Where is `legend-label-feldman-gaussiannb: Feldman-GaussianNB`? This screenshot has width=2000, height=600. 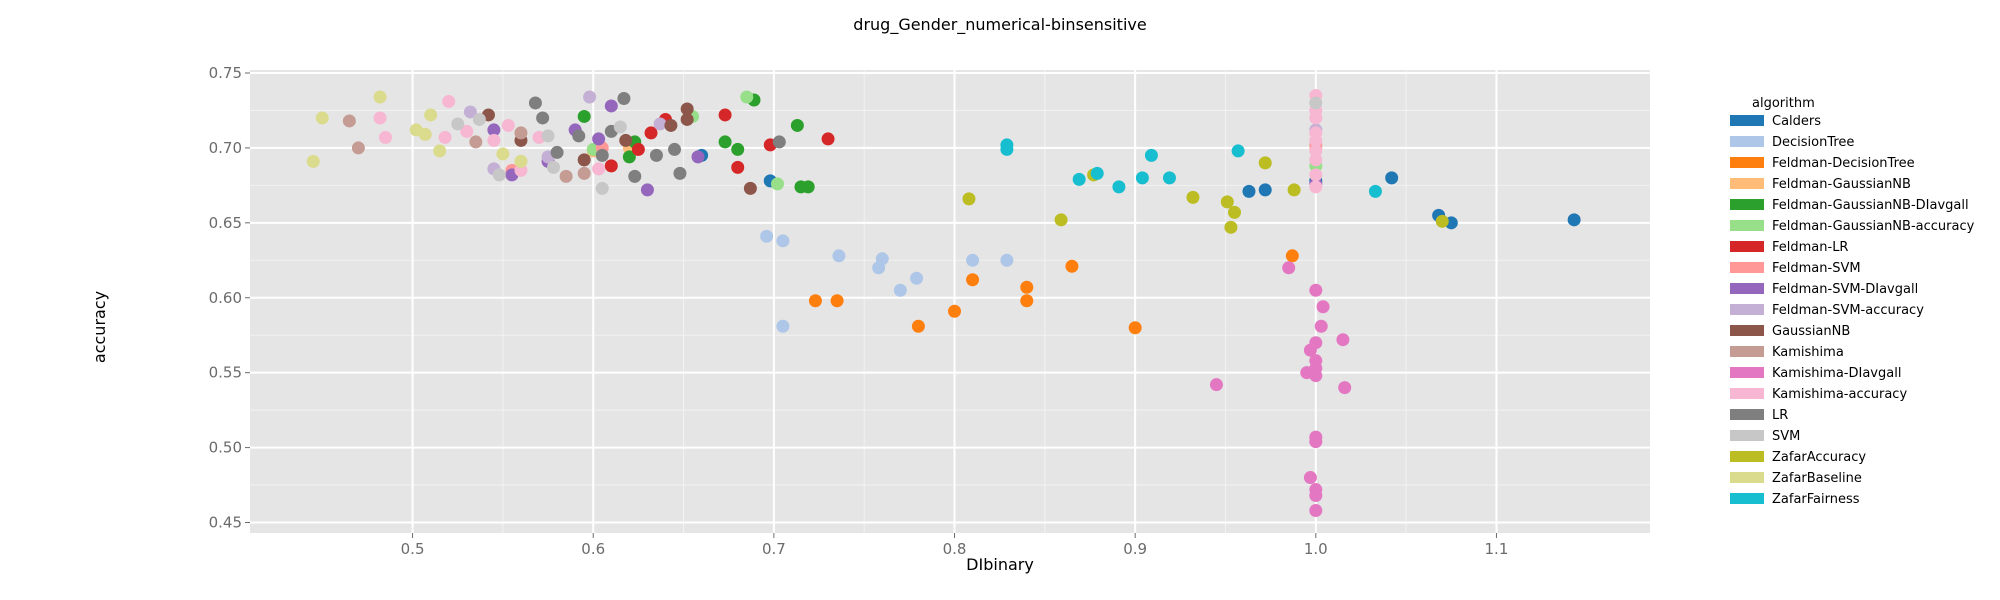 legend-label-feldman-gaussiannb: Feldman-GaussianNB is located at coordinates (1841, 184).